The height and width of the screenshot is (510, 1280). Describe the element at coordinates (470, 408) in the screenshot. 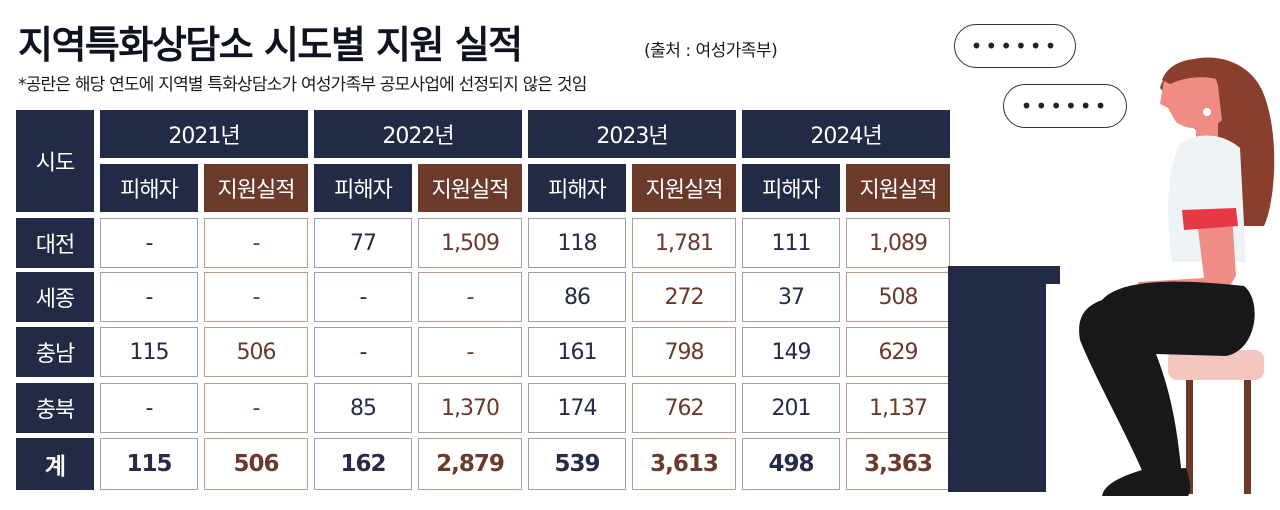

I see `table-value-cell: 1,370` at that location.